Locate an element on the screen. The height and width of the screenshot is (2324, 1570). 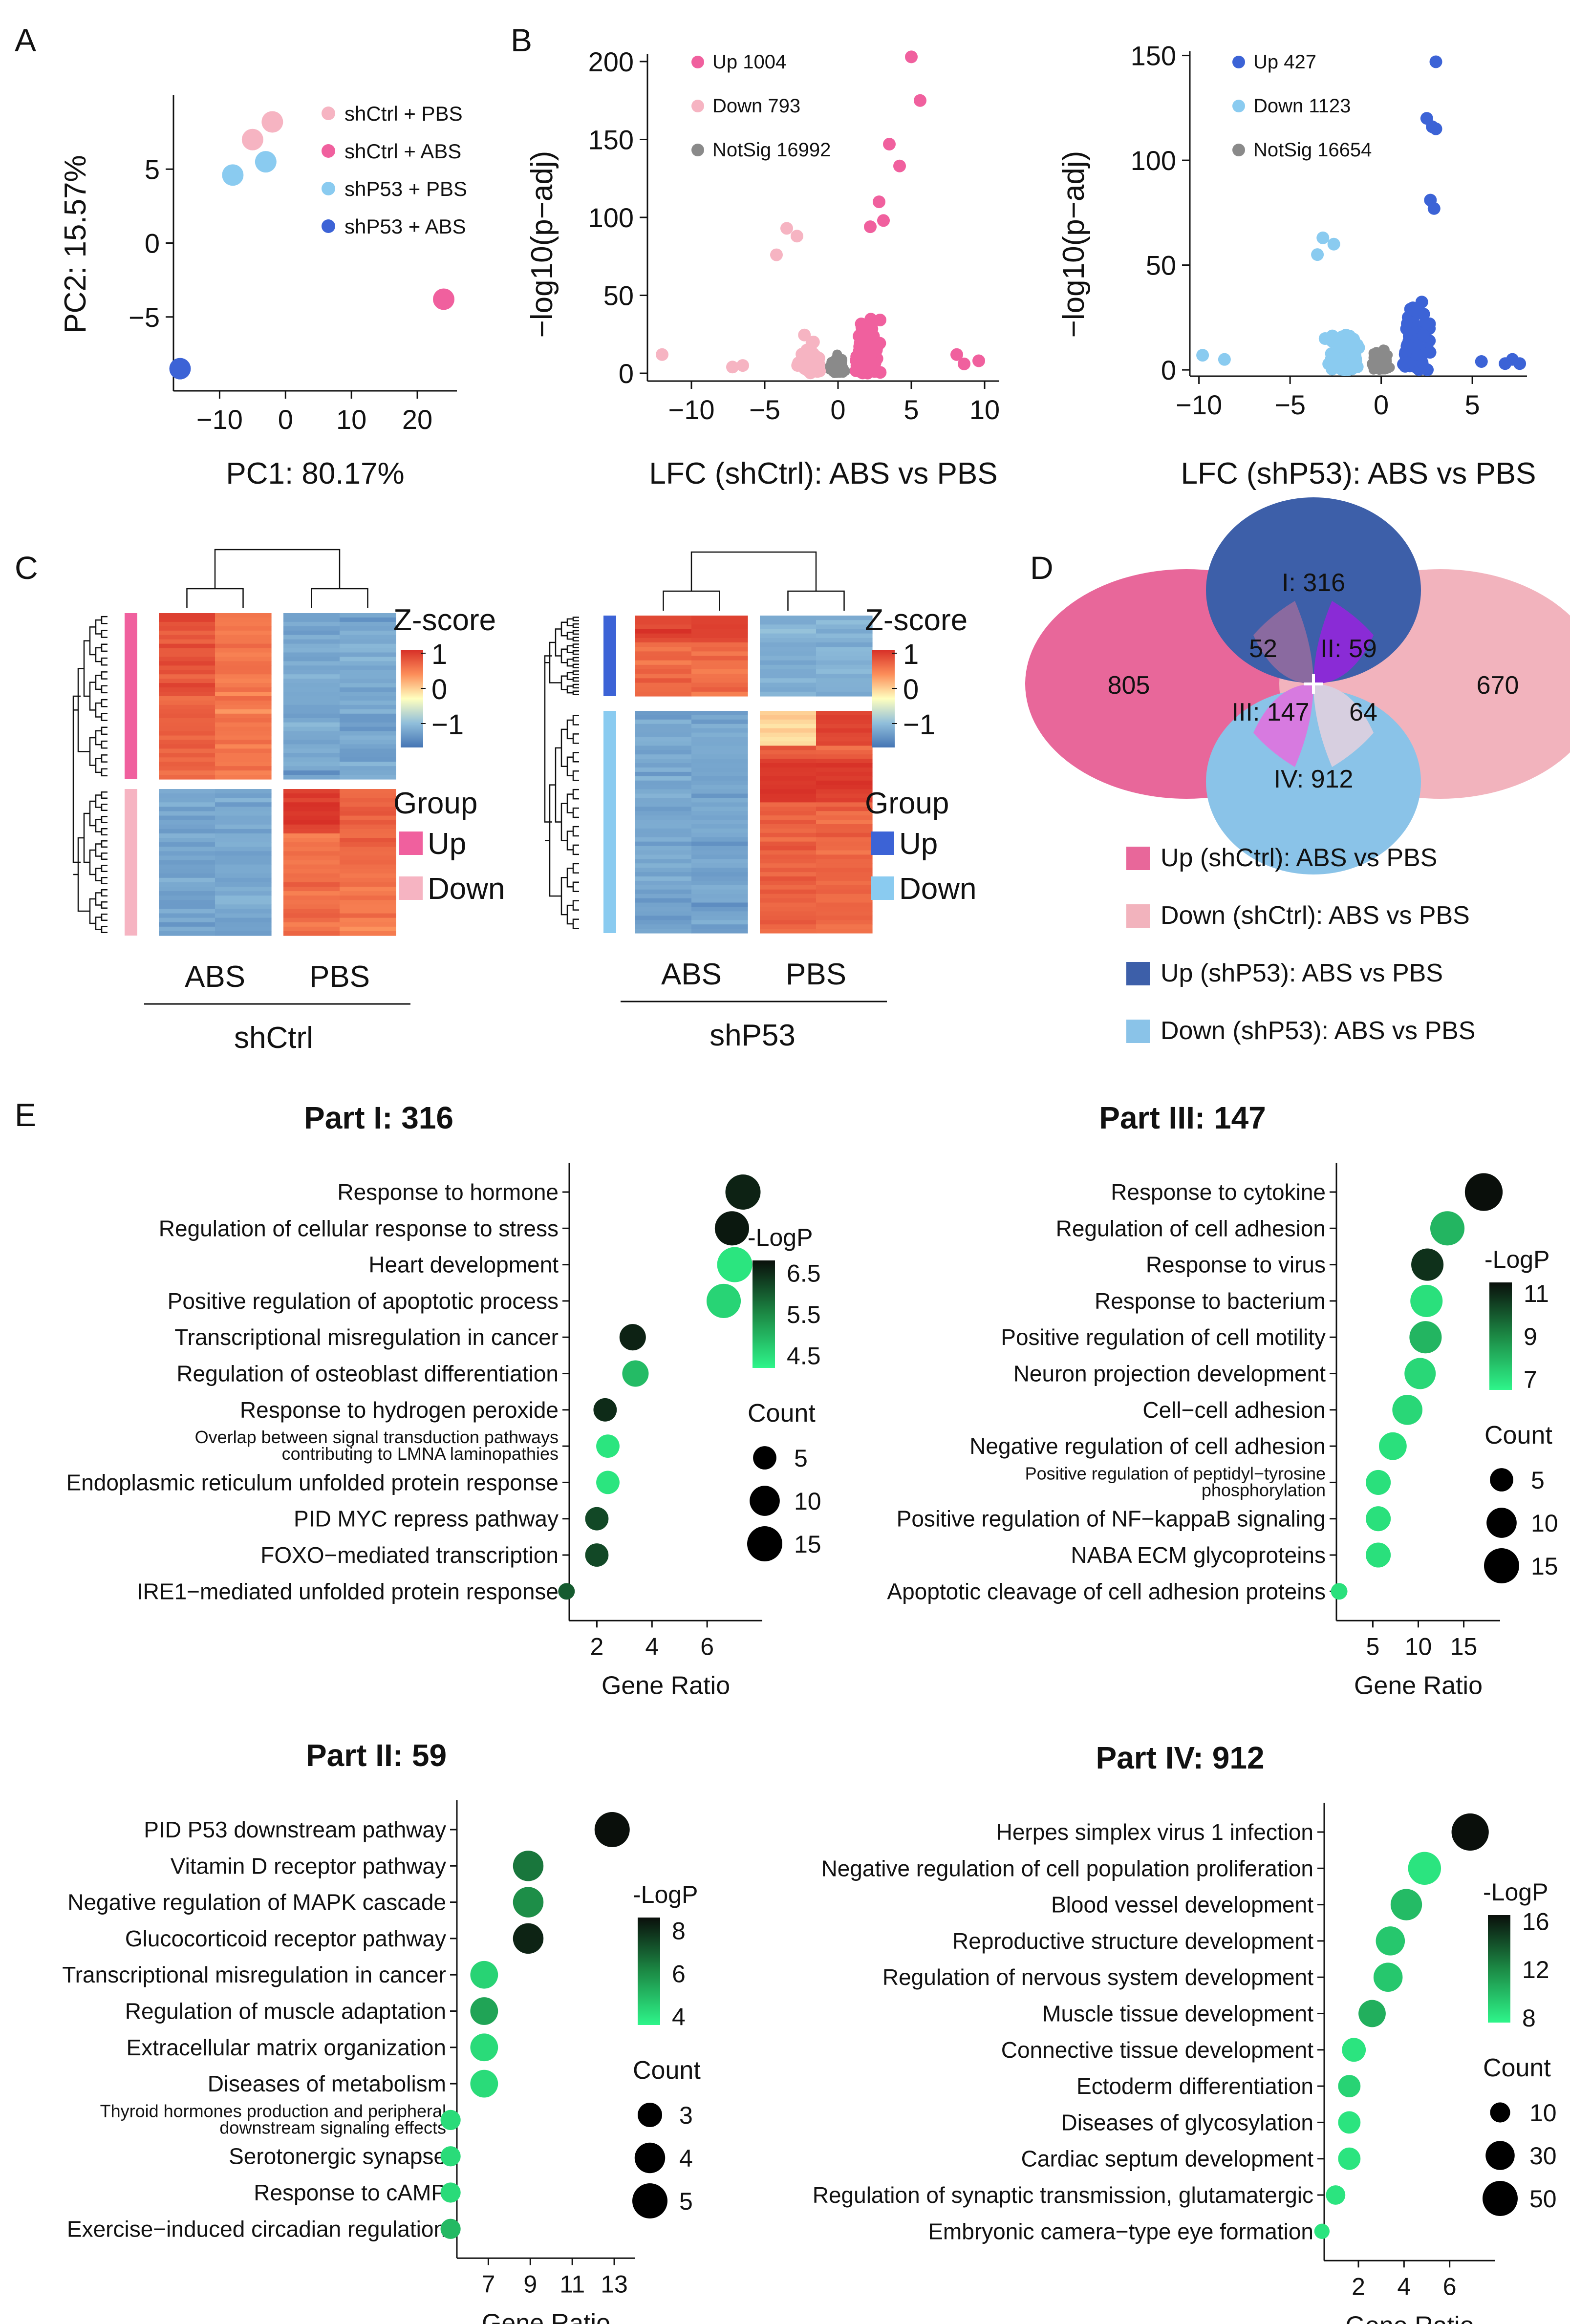
colorbar-tick-label: −1 is located at coordinates (919, 725).